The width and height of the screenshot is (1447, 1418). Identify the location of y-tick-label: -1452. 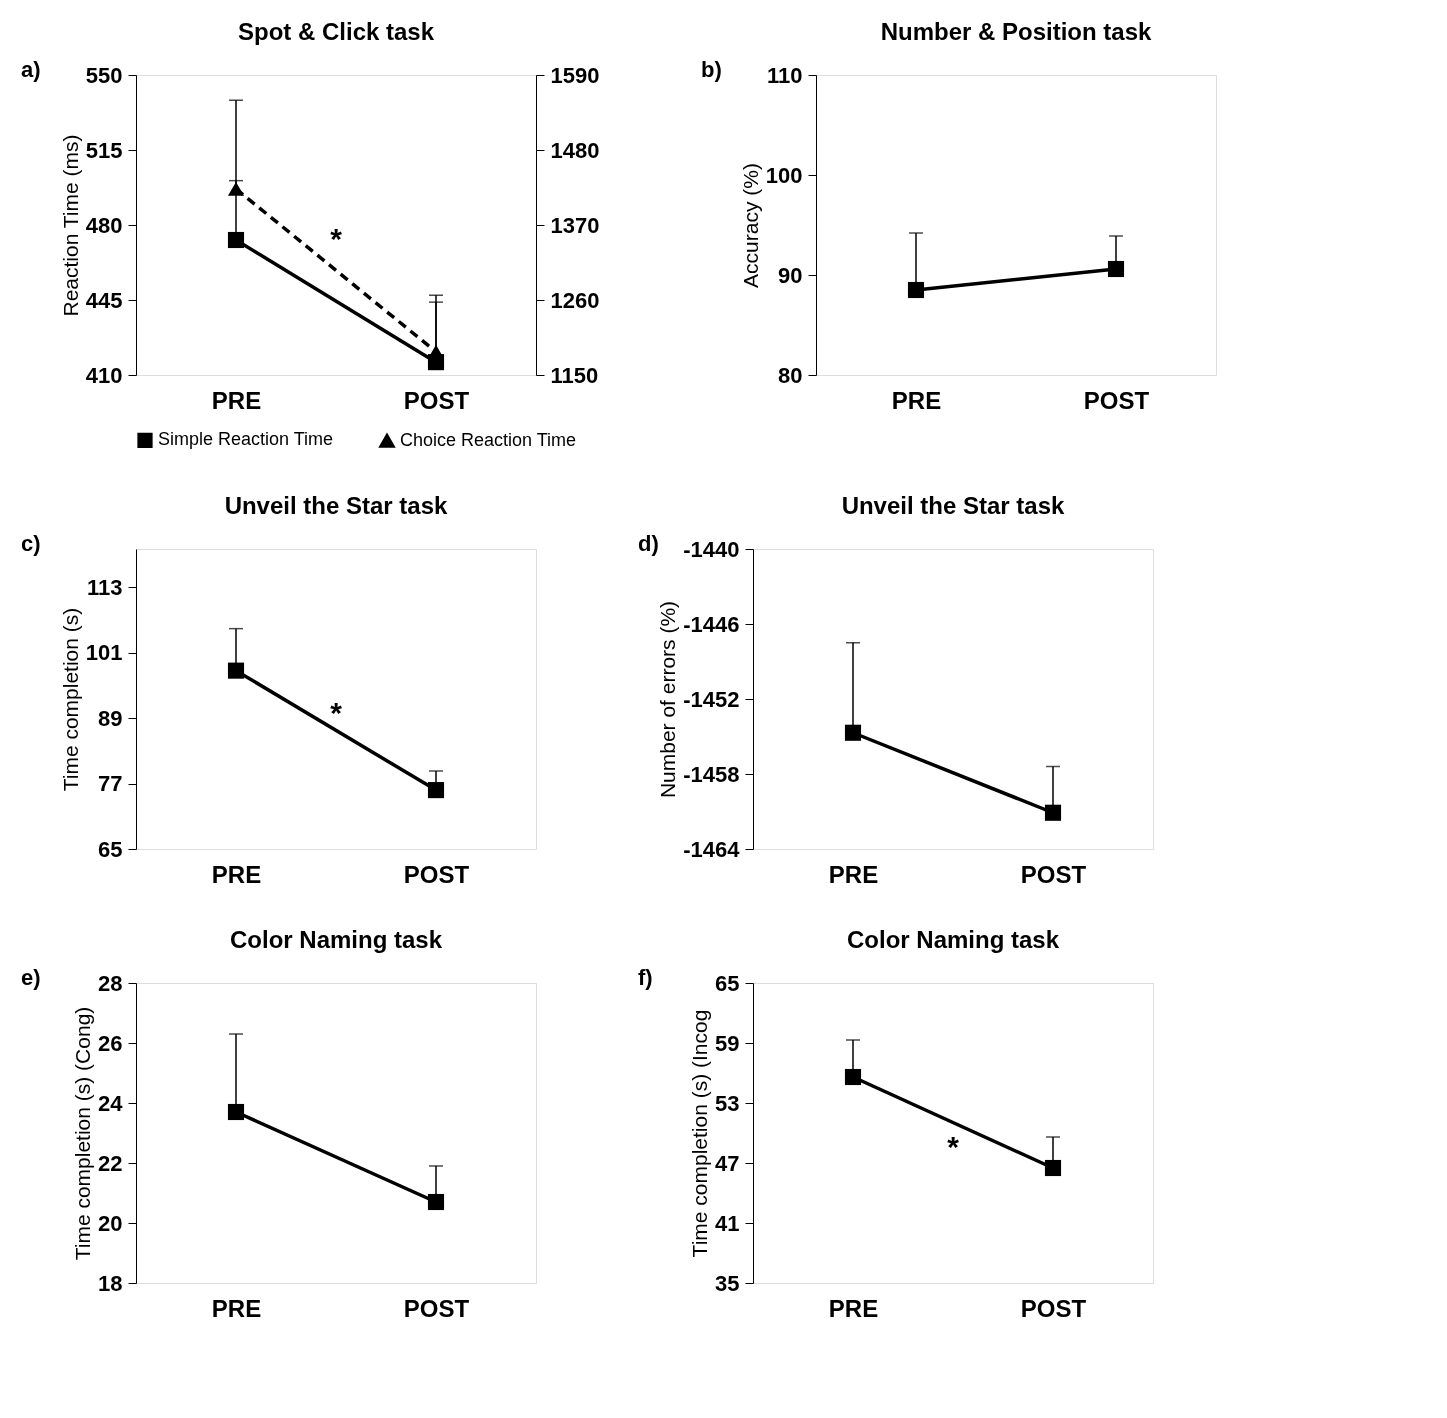
(711, 699).